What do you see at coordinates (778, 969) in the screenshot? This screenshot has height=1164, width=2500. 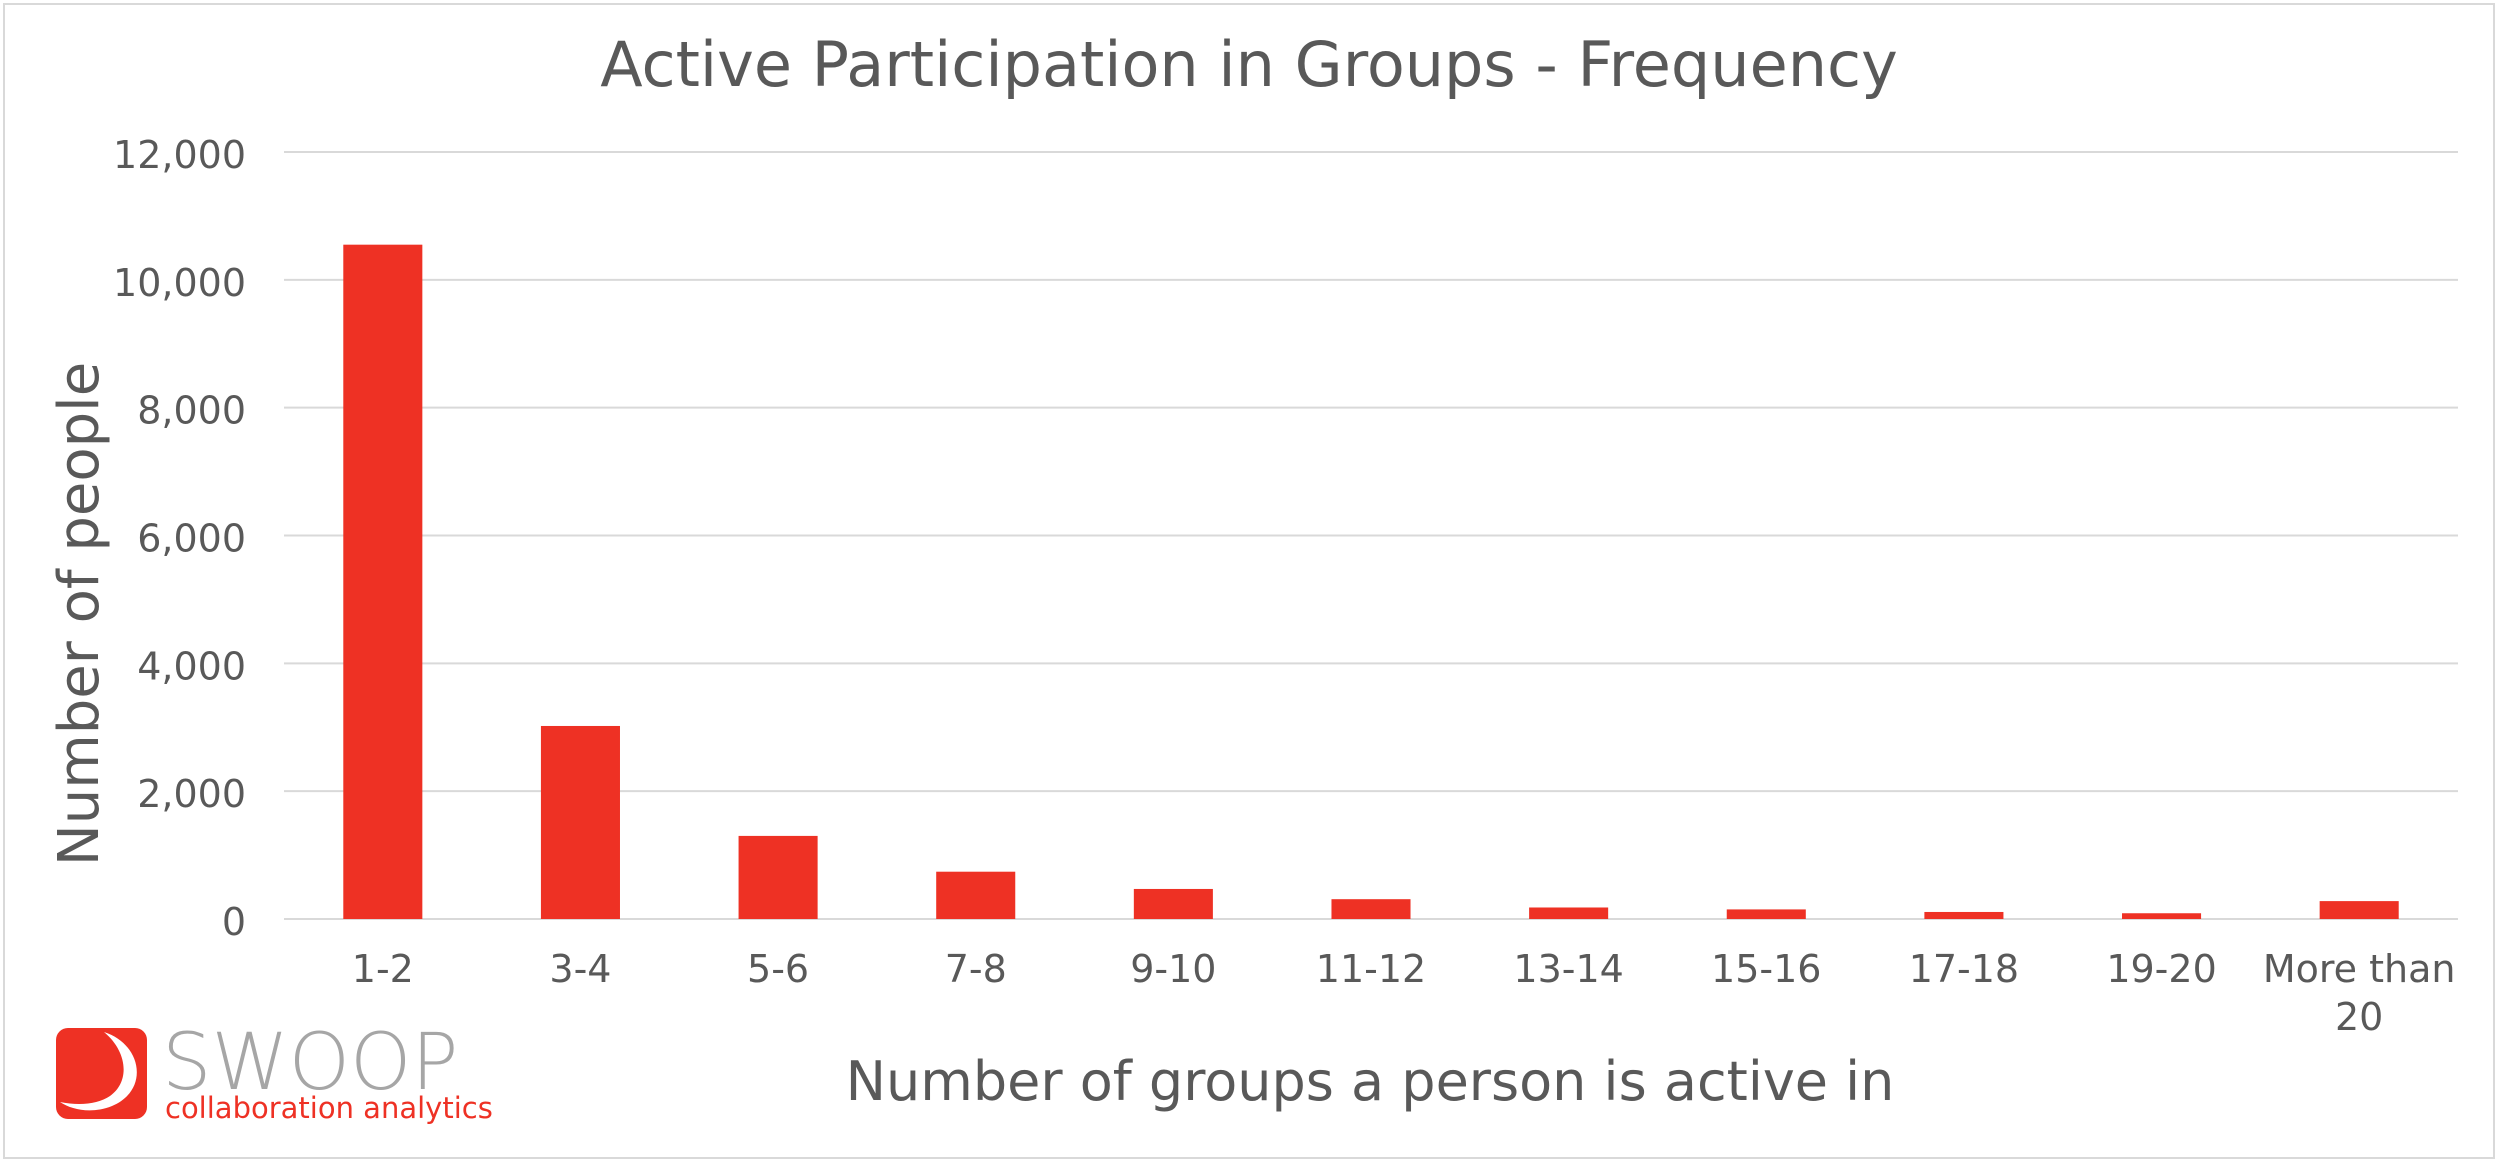 I see `x-tick-label: 5-6` at bounding box center [778, 969].